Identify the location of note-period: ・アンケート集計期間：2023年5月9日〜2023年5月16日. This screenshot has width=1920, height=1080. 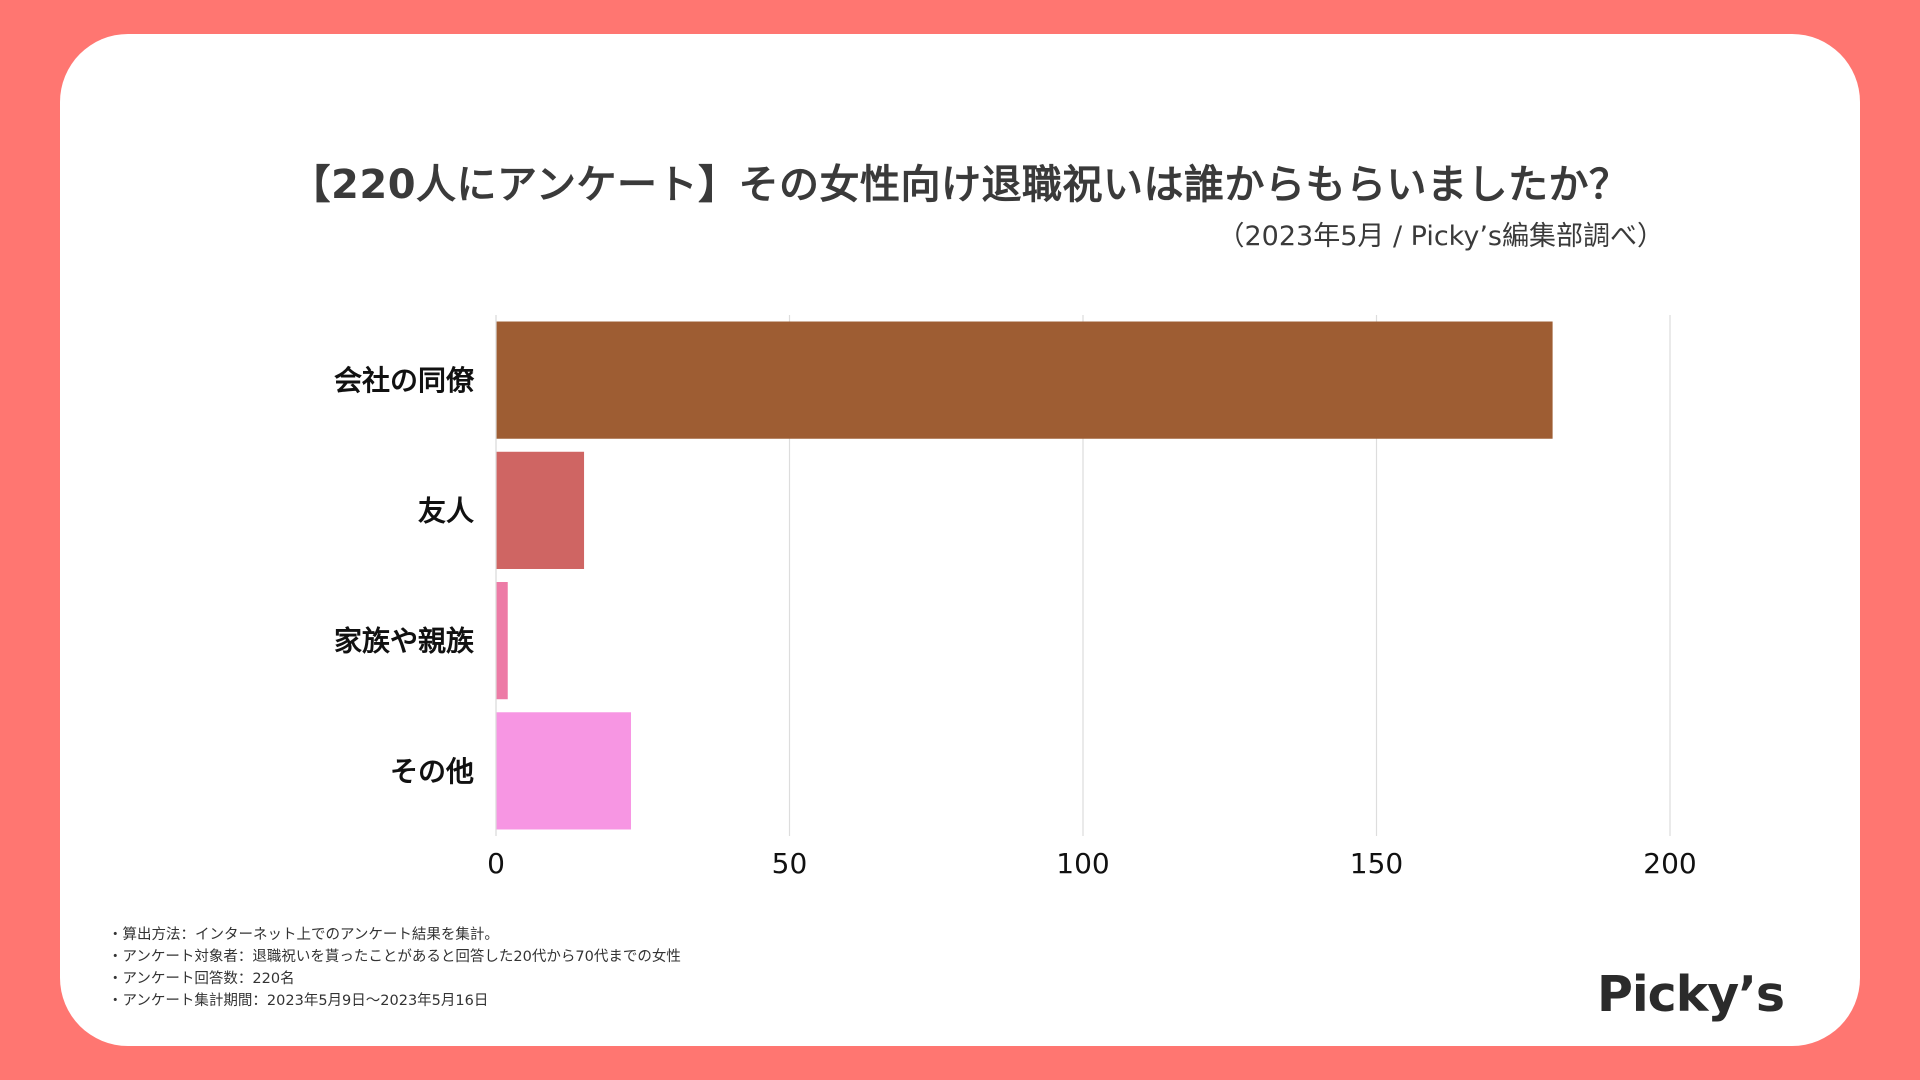
(298, 1001).